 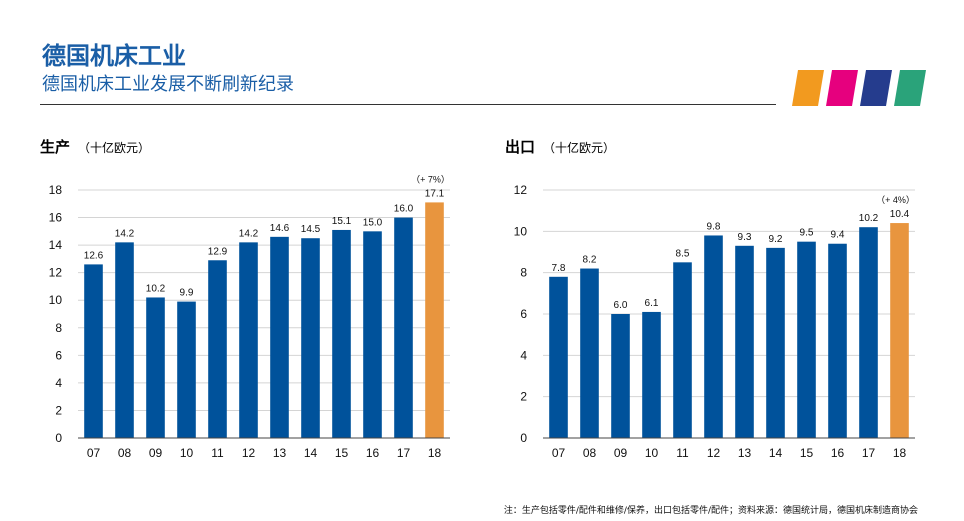 What do you see at coordinates (559, 268) in the screenshot?
I see `export-value-label: 7.8` at bounding box center [559, 268].